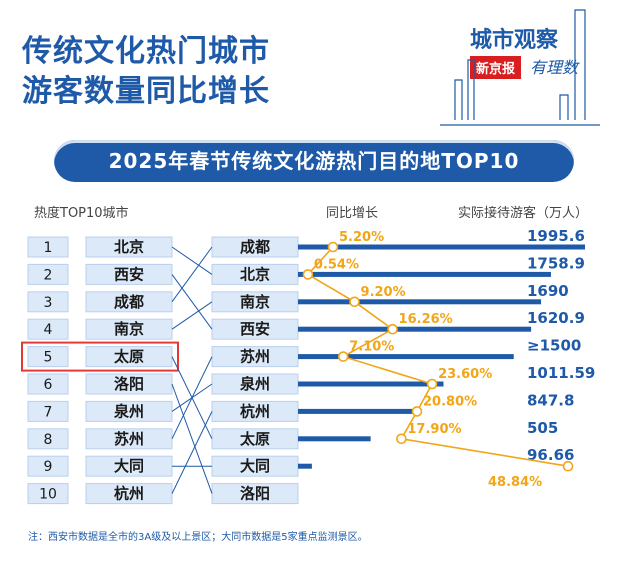  I want to click on chart-banner: 2025年春节传统文化游热门目的地TOP10, so click(314, 161).